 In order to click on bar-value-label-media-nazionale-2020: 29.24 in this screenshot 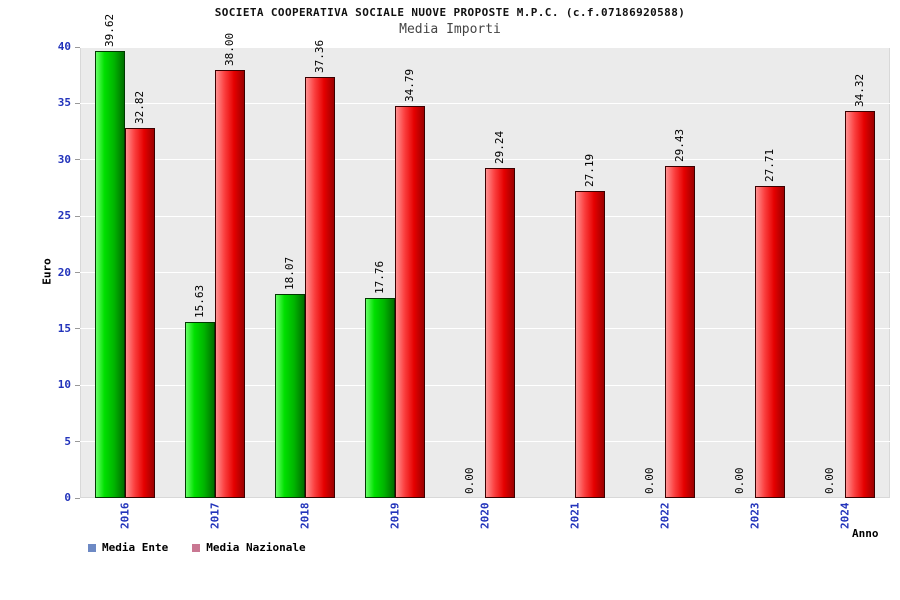, I will do `click(499, 148)`.